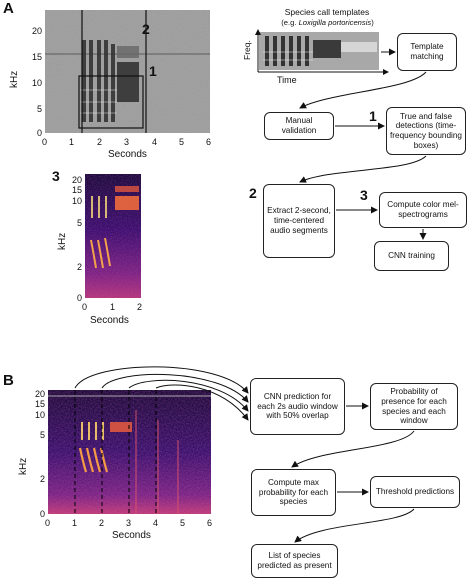  Describe the element at coordinates (156, 523) in the screenshot. I see `b-xtick-4: 4` at that location.